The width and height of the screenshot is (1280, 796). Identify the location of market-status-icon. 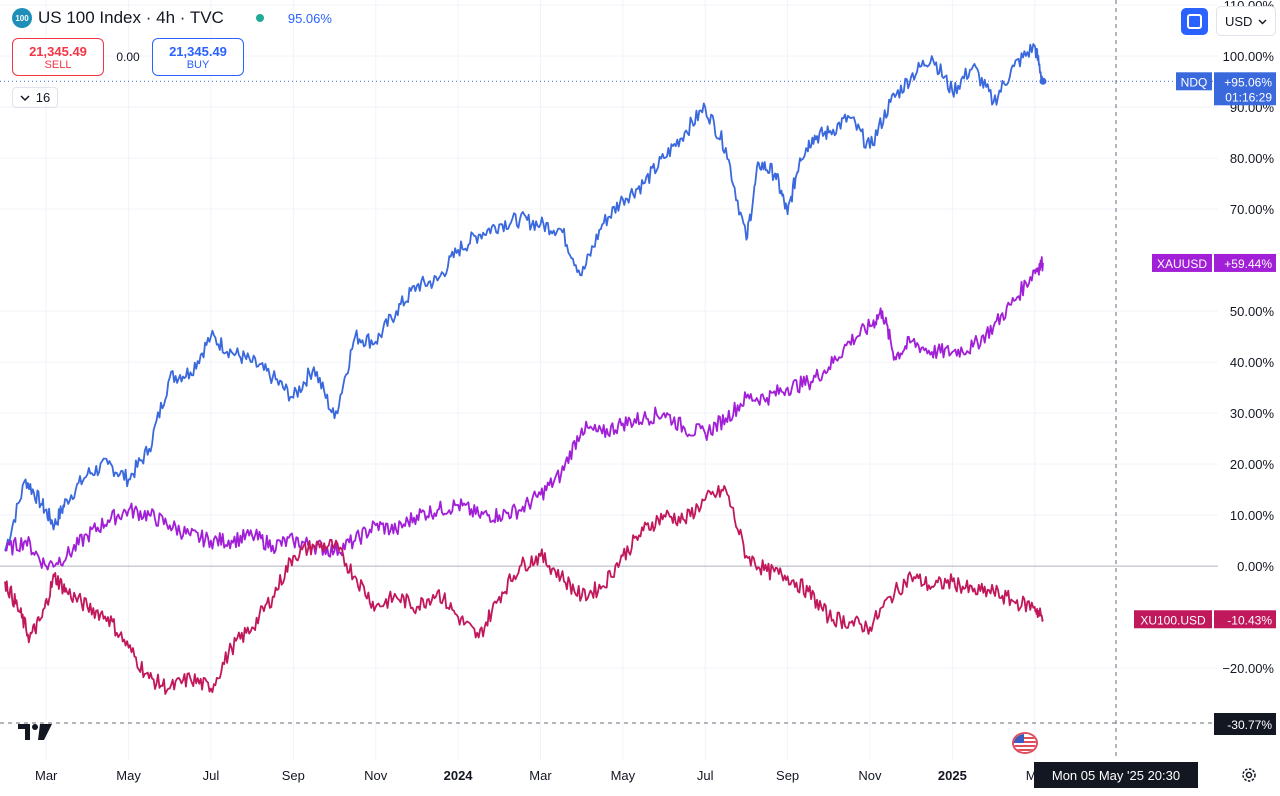
(259, 18).